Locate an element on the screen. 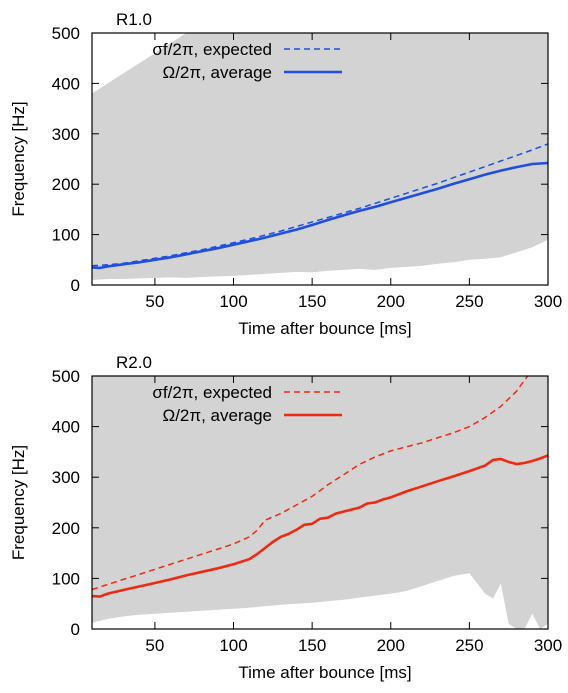 The image size is (568, 693). series-line-expected is located at coordinates (320, 205).